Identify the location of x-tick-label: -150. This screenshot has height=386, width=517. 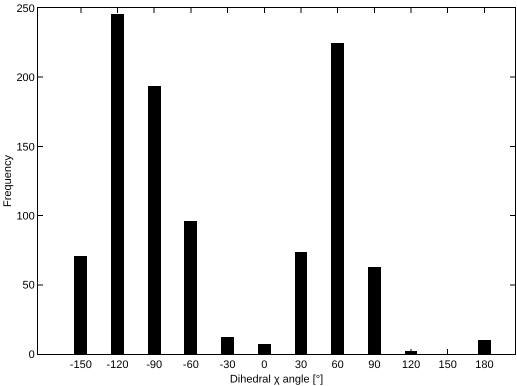
(81, 365).